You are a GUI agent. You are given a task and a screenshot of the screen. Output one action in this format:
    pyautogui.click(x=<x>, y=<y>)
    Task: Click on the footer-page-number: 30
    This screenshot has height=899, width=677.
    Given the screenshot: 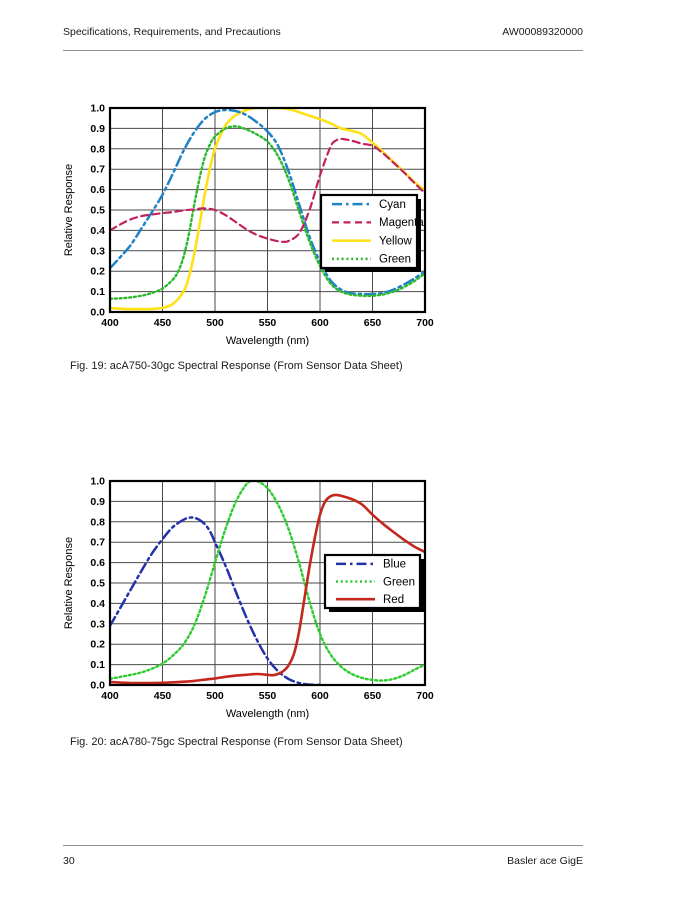 What is the action you would take?
    pyautogui.click(x=69, y=861)
    